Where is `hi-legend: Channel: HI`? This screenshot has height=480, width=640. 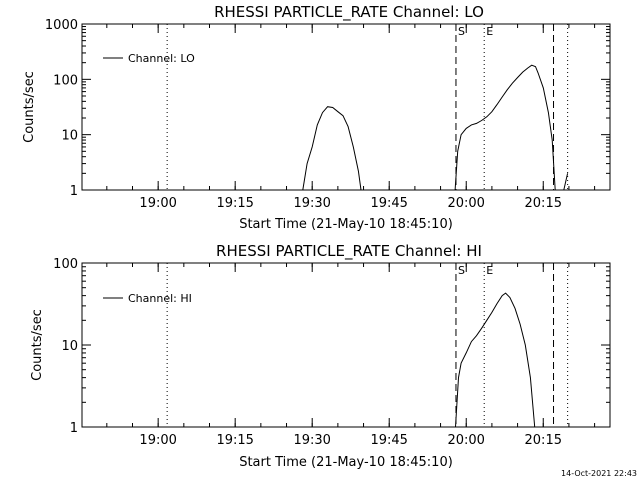
hi-legend: Channel: HI is located at coordinates (147, 298).